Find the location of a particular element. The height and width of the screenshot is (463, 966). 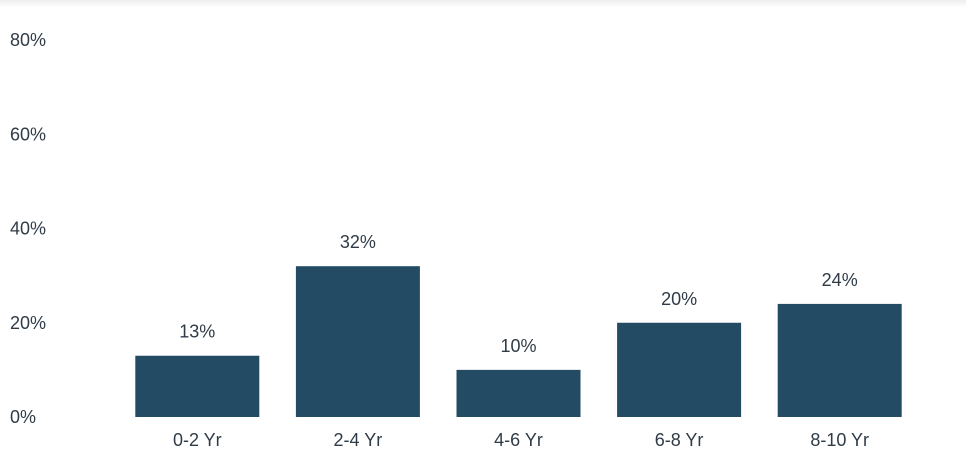

x-tick-label: 4-6 Yr is located at coordinates (518, 440).